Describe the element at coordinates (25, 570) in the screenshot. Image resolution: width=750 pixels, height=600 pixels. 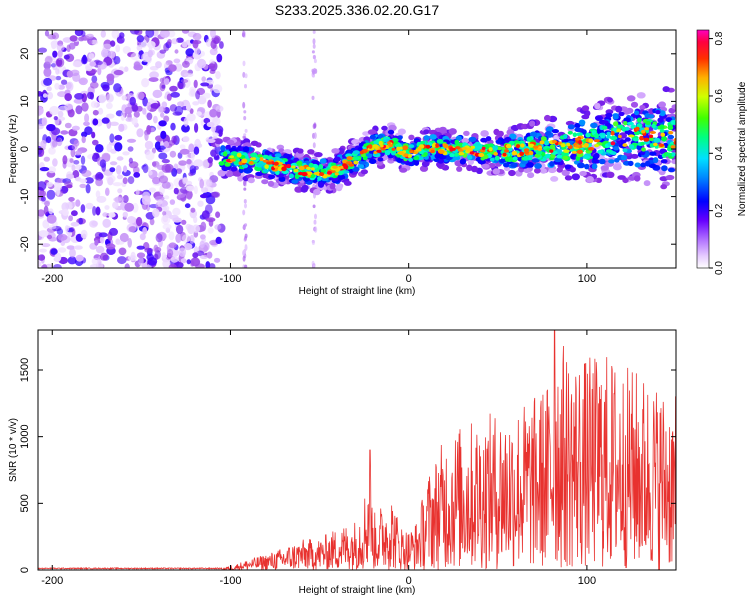
I see `y-tick-label: 0` at that location.